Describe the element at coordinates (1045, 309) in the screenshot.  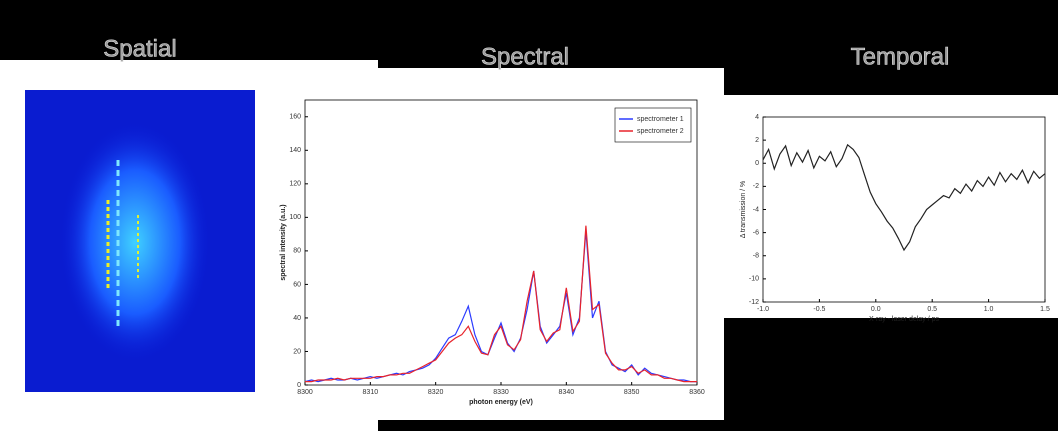
I see `x-tick-label: 1.5` at that location.